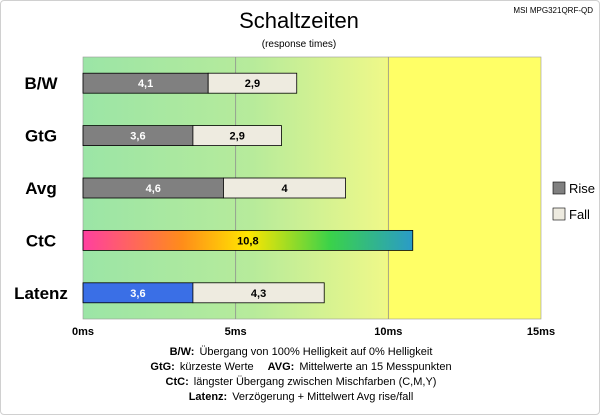 This screenshot has height=416, width=600. I want to click on category-label: Latenz, so click(41, 293).